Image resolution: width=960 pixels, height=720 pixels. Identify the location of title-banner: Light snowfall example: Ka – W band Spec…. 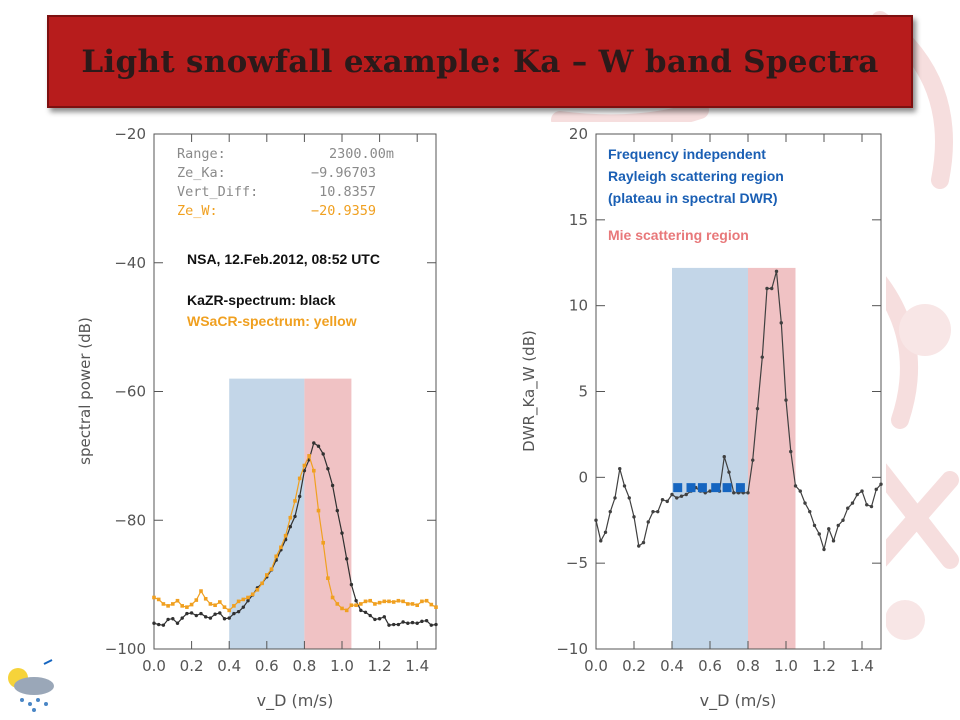
(480, 61).